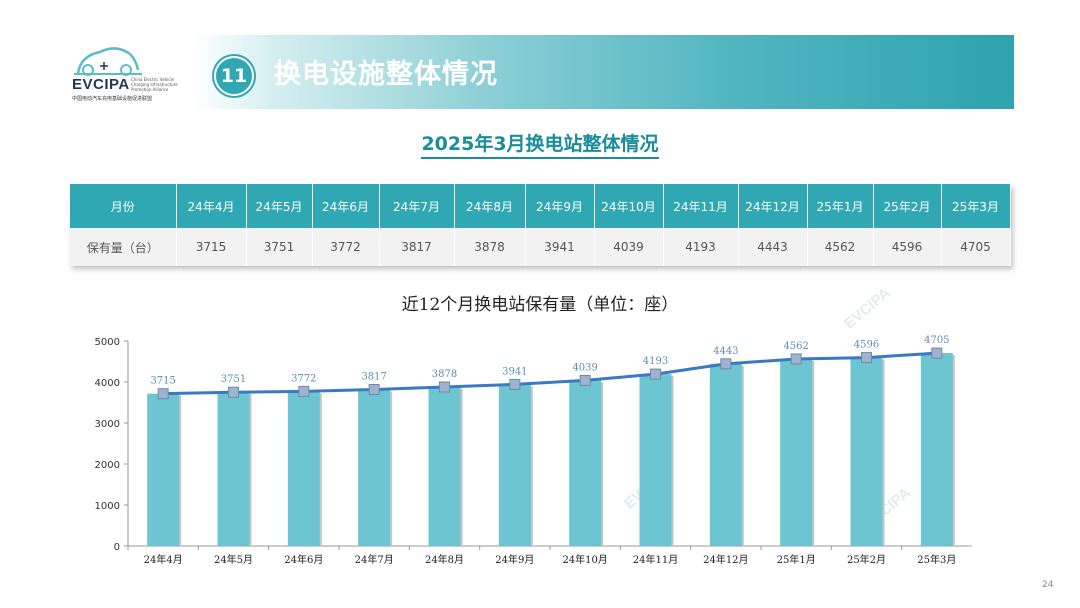 The width and height of the screenshot is (1080, 608). I want to click on table-header-cell: 24年4月, so click(211, 206).